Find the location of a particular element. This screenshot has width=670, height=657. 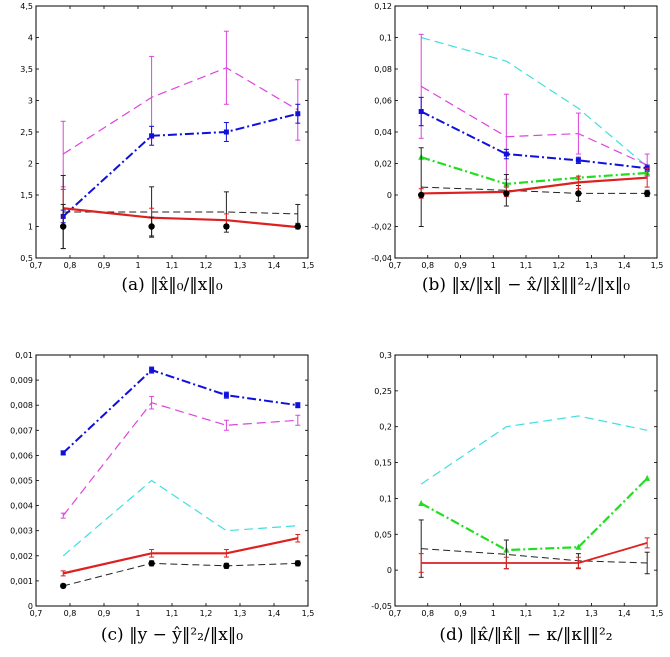

y-tick-label: 0,02 is located at coordinates (383, 164).